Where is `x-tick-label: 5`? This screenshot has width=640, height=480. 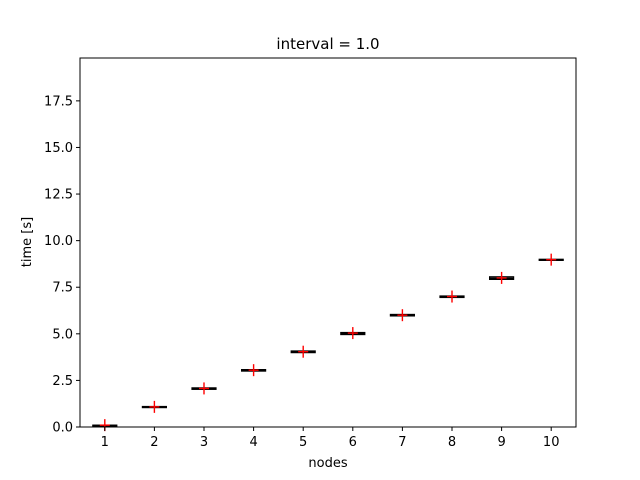 x-tick-label: 5 is located at coordinates (303, 442).